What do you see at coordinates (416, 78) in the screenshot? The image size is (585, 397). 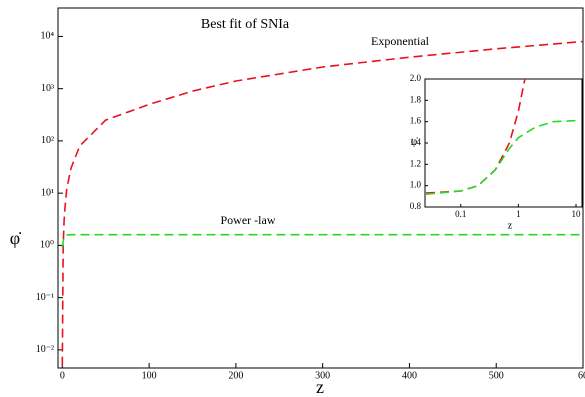 I see `y-tick-label: 2.0` at bounding box center [416, 78].